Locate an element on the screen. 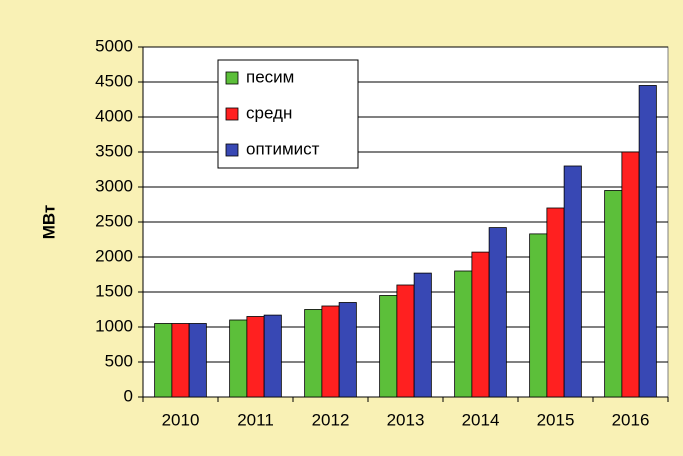 Image resolution: width=683 pixels, height=456 pixels. x-tick-label: 2010 is located at coordinates (181, 419).